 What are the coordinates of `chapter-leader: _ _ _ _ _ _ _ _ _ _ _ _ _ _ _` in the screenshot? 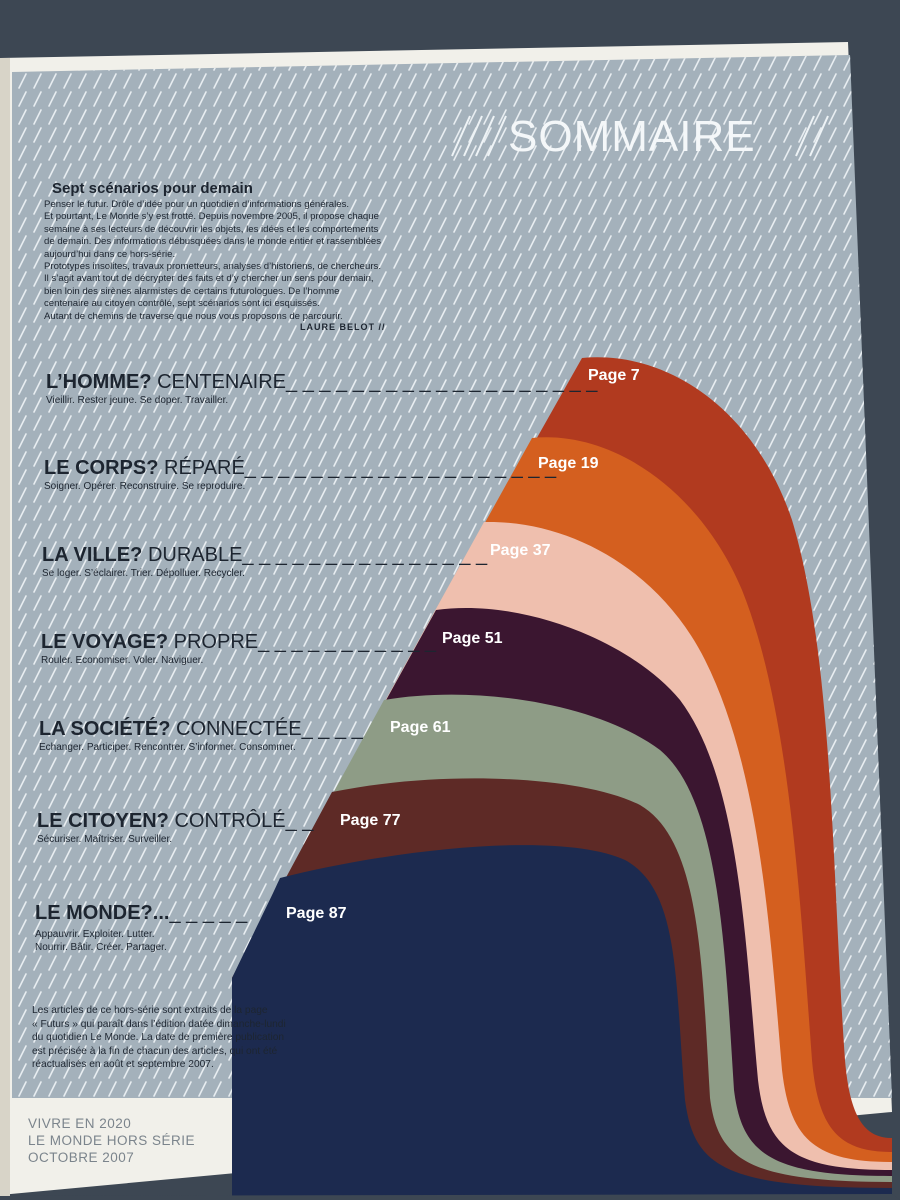 It's located at (365, 555).